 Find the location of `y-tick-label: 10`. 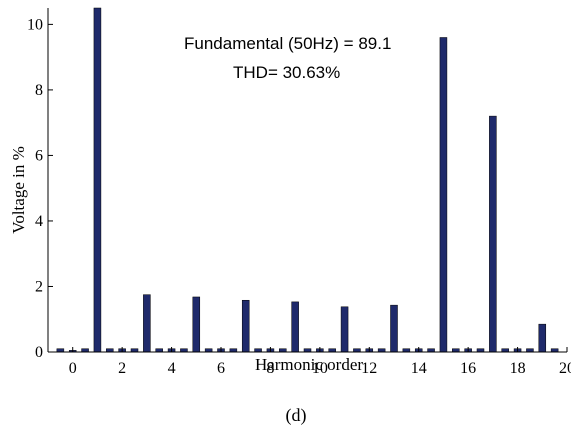

y-tick-label: 10 is located at coordinates (35, 24).